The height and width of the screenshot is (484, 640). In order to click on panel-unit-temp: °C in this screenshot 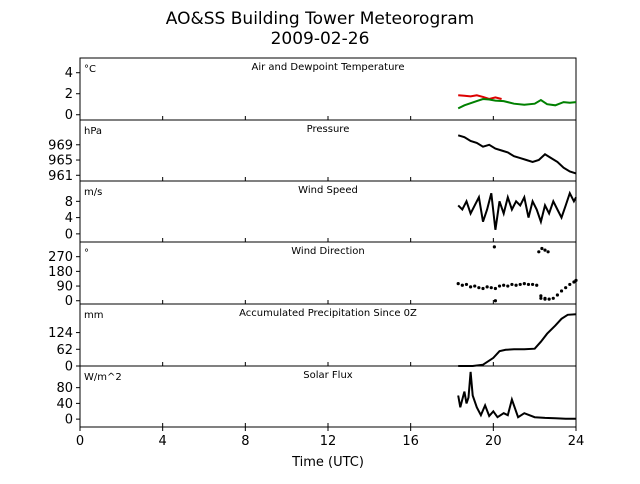, I will do `click(90, 69)`.